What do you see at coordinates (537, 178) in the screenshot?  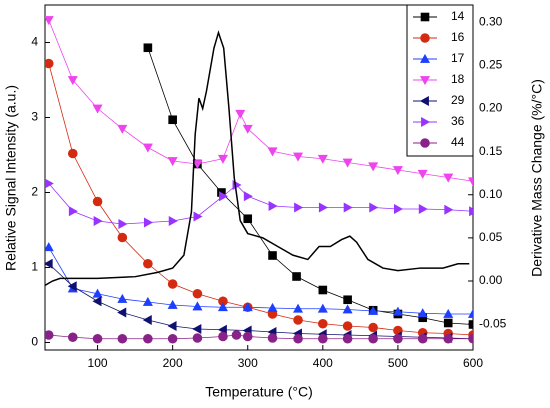 I see `y2-axis-title: Derivative Mass Change (%/°C)` at bounding box center [537, 178].